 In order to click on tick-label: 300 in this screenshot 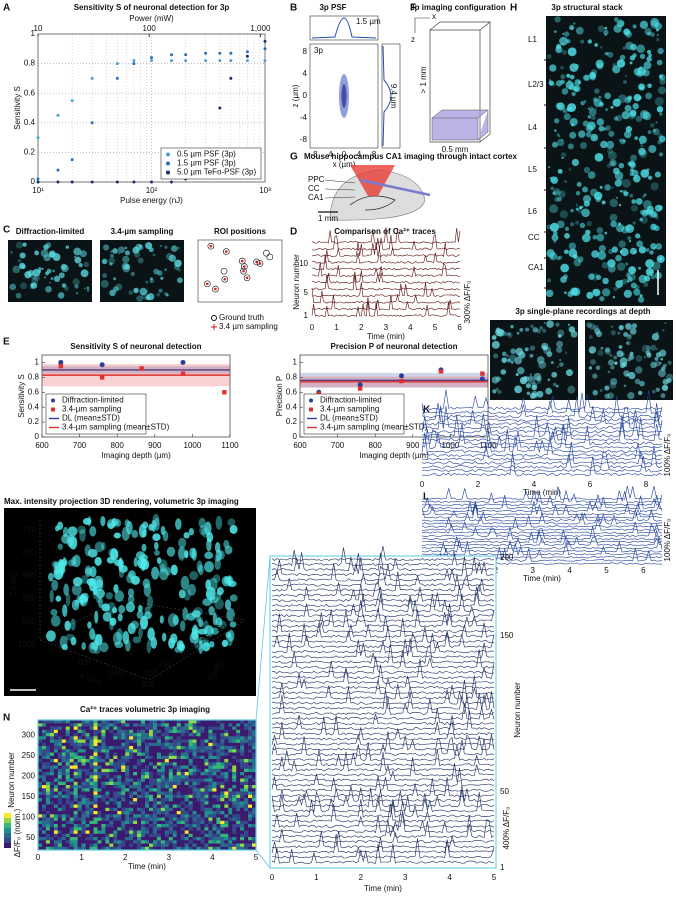, I will do `click(151, 673)`.